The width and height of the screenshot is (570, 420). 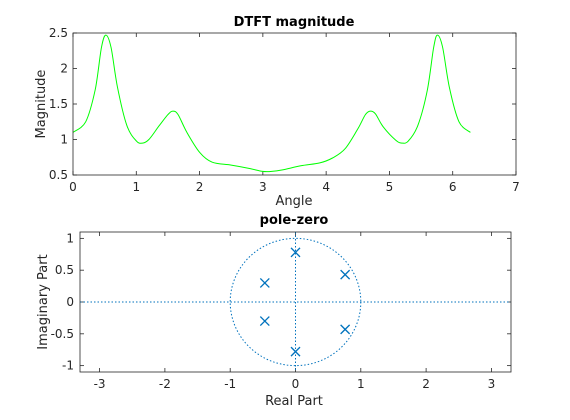 I want to click on pole-zero-x-tick-label: 0, so click(x=296, y=384).